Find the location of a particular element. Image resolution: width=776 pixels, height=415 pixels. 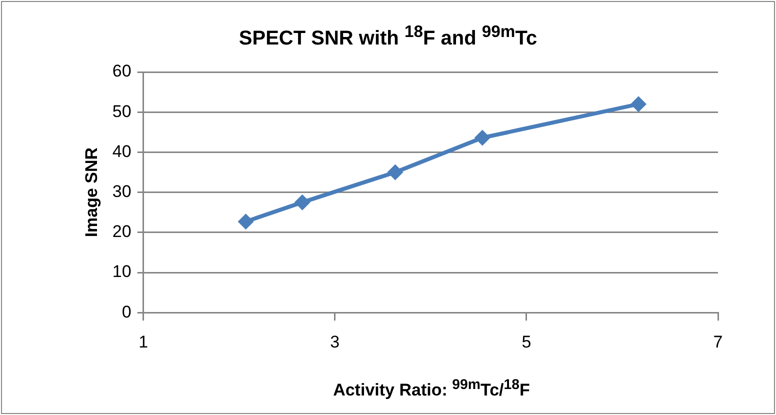

y-tick-label: 0 is located at coordinates (127, 312).